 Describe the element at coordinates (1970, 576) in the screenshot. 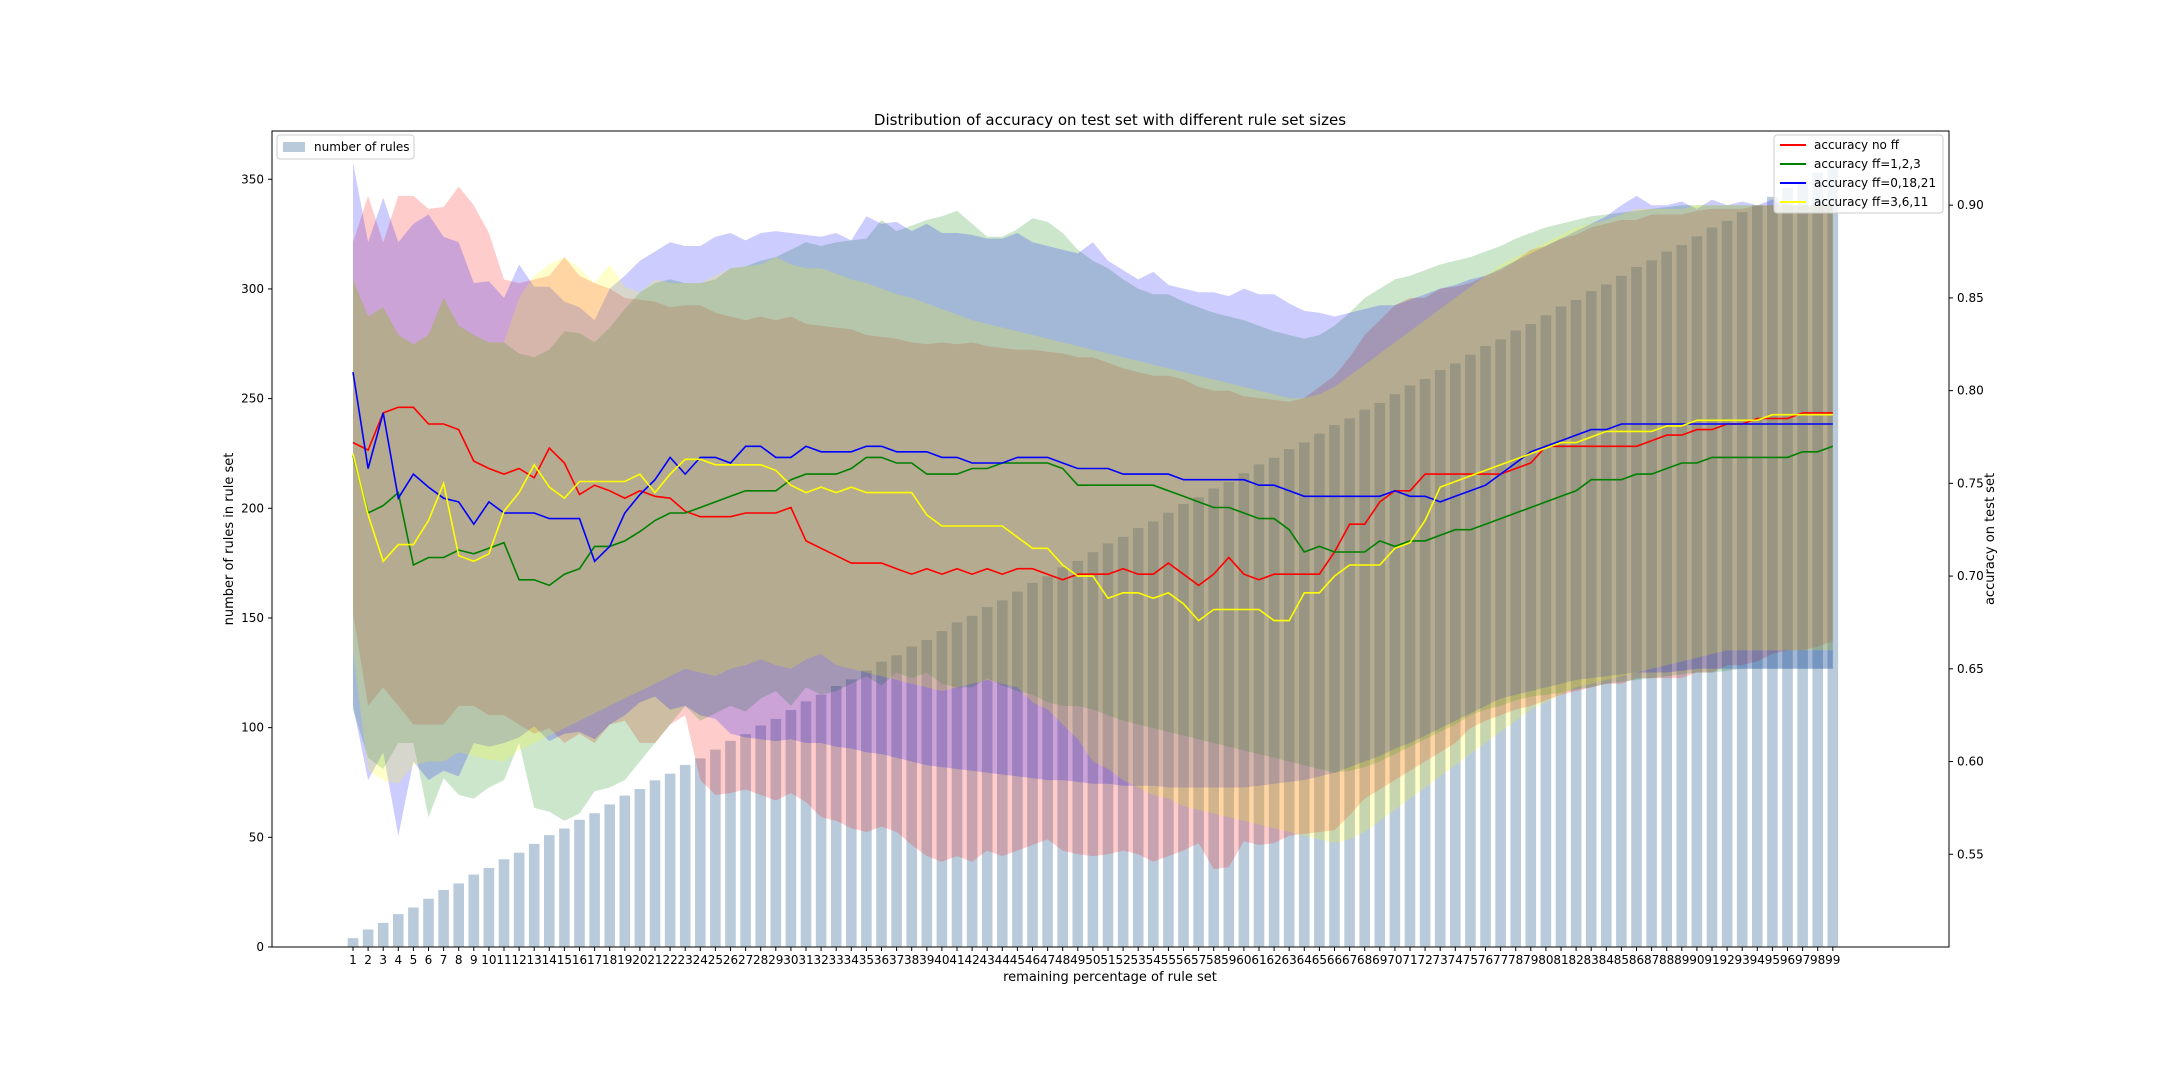

I see `y-right-tick-label: 0.70` at that location.